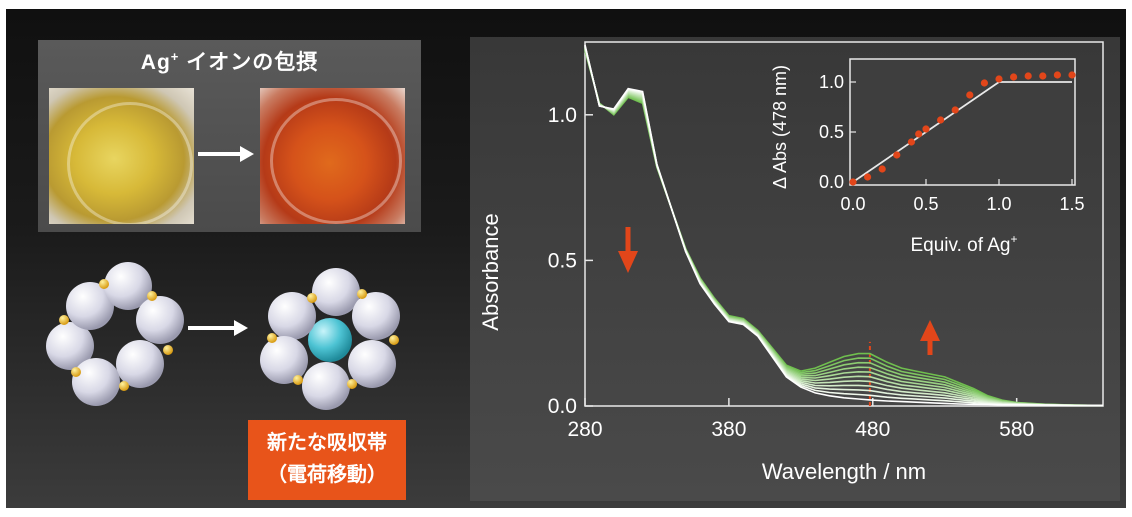 This screenshot has height=517, width=1132. I want to click on main-x-tick-label: 480, so click(872, 429).